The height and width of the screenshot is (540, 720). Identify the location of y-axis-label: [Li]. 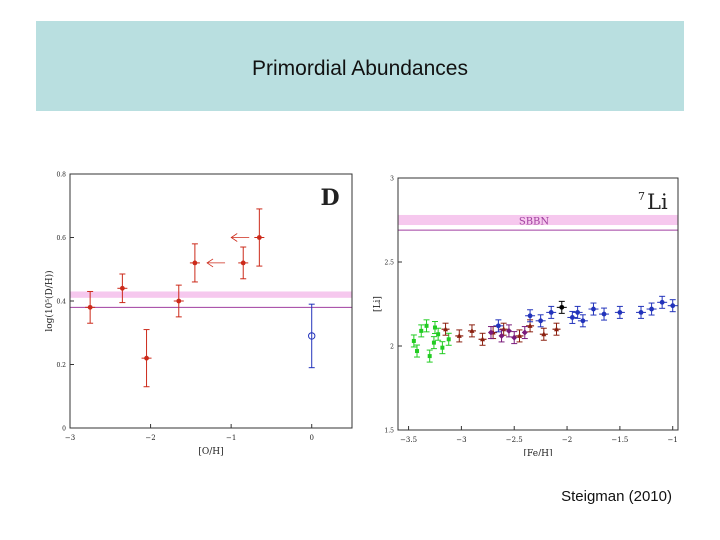
(378, 304).